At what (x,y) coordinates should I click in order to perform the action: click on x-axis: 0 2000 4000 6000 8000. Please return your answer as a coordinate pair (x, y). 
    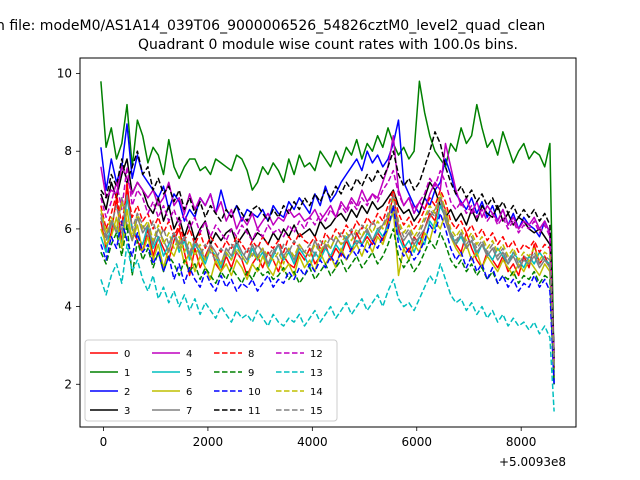
    Looking at the image, I should click on (318, 438).